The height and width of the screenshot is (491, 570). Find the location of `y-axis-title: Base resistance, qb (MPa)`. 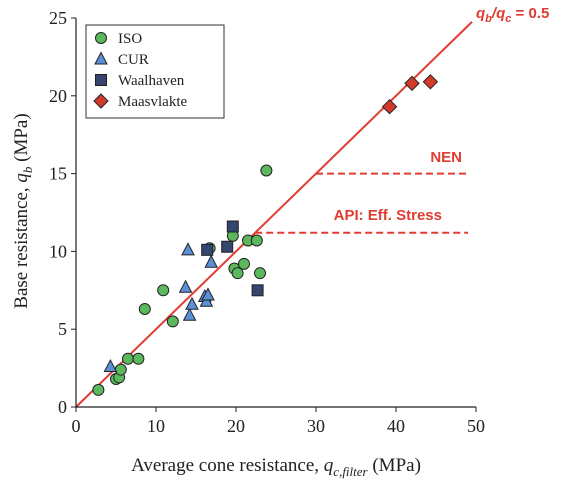

y-axis-title: Base resistance, qb (MPa) is located at coordinates (23, 210).